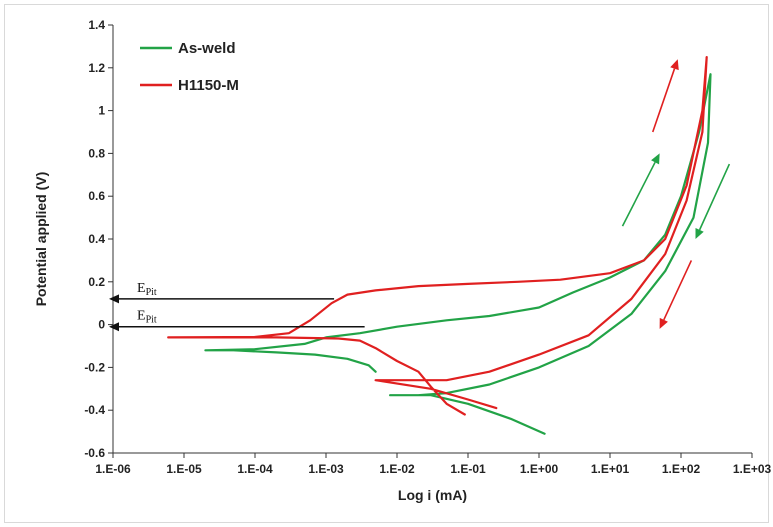 The image size is (773, 527). What do you see at coordinates (397, 469) in the screenshot?
I see `x-tick-label: 1.E-02` at bounding box center [397, 469].